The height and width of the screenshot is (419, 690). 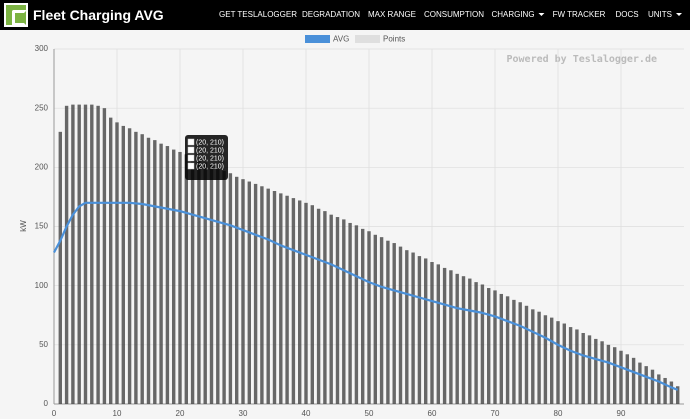 What do you see at coordinates (581, 59) in the screenshot?
I see `watermark: Powered by Teslalogger.de` at bounding box center [581, 59].